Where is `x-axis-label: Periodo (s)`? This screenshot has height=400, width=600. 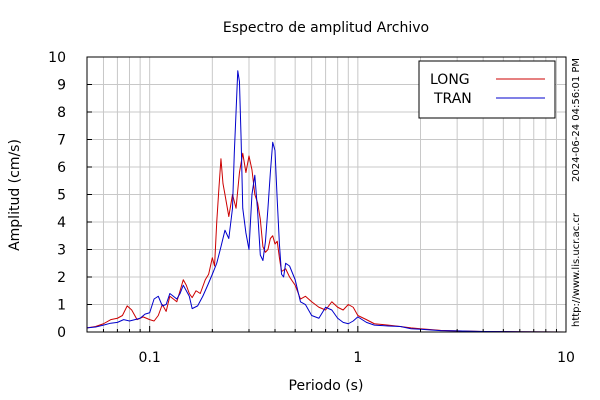 x-axis-label: Periodo (s) is located at coordinates (326, 386).